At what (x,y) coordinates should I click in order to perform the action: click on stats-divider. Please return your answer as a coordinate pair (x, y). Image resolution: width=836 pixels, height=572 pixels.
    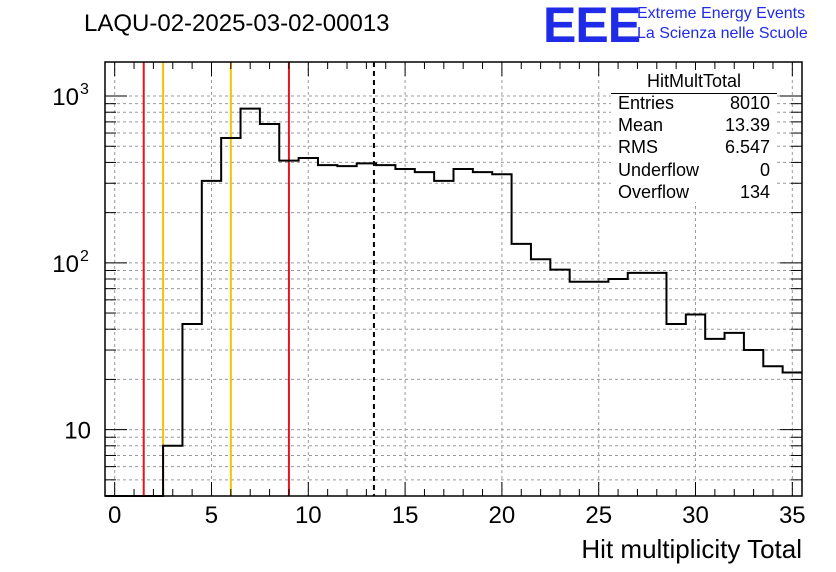
    Looking at the image, I should click on (694, 93).